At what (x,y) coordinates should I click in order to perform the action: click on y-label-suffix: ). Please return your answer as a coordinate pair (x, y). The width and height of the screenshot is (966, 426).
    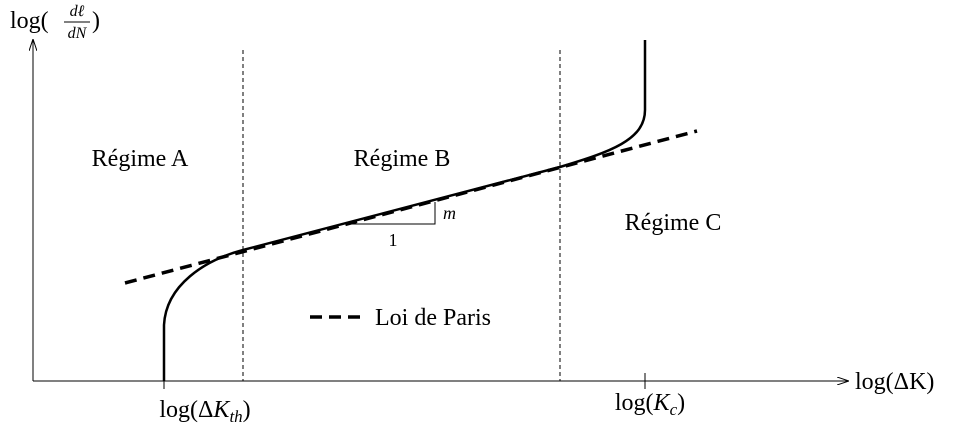
    Looking at the image, I should click on (96, 21).